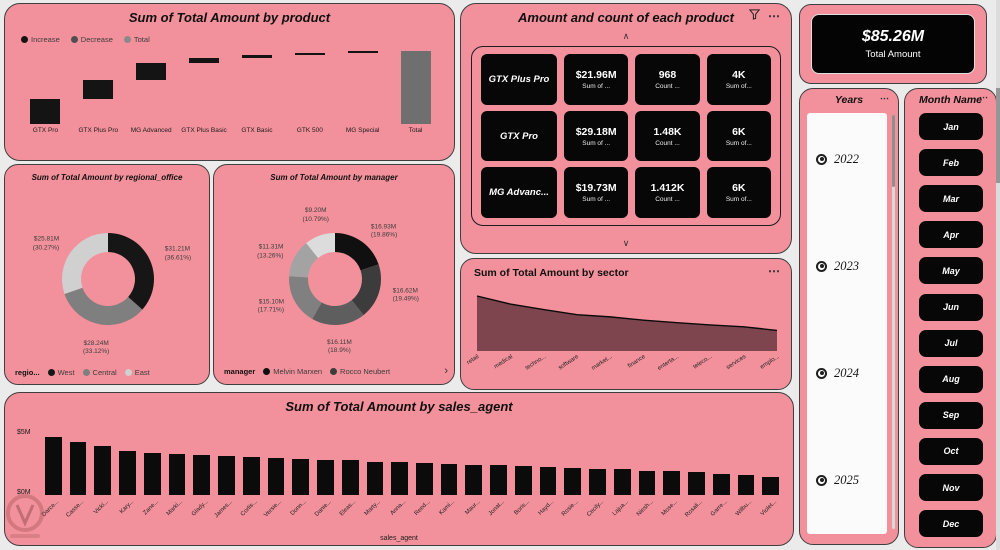 The height and width of the screenshot is (550, 1000). What do you see at coordinates (951, 343) in the screenshot?
I see `month-button: Jul` at bounding box center [951, 343].